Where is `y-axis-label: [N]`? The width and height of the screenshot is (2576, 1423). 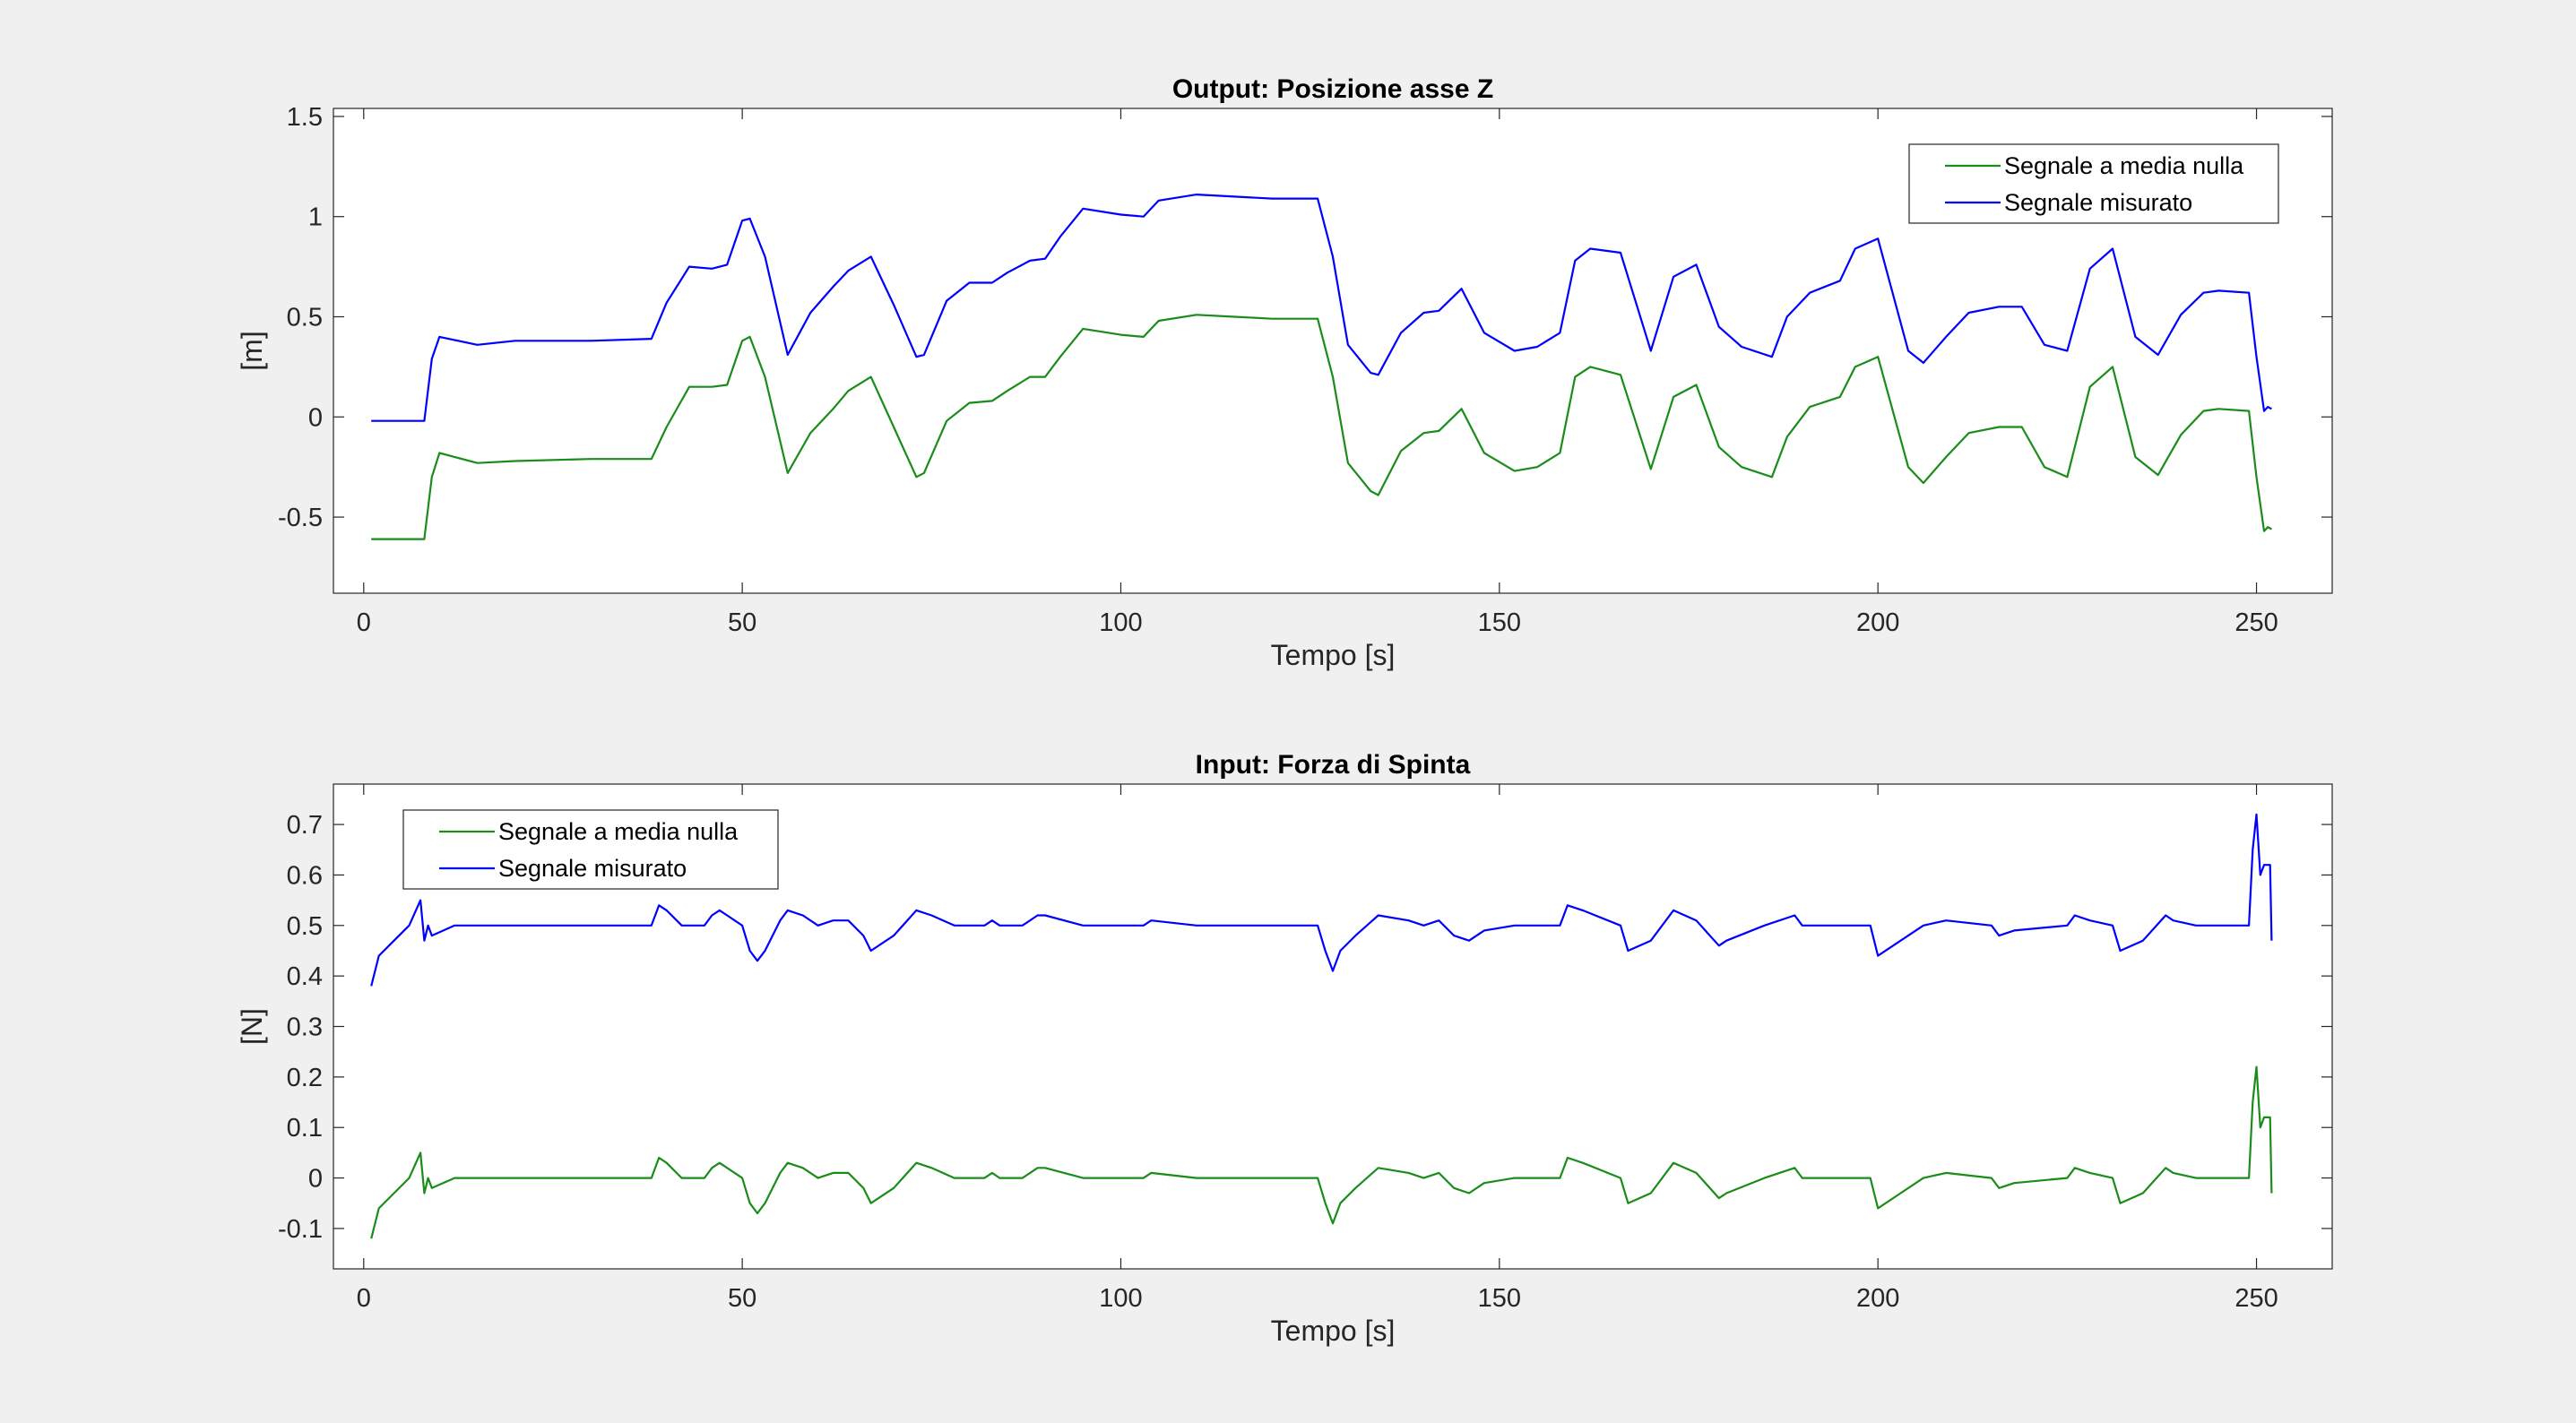 y-axis-label: [N] is located at coordinates (252, 1026).